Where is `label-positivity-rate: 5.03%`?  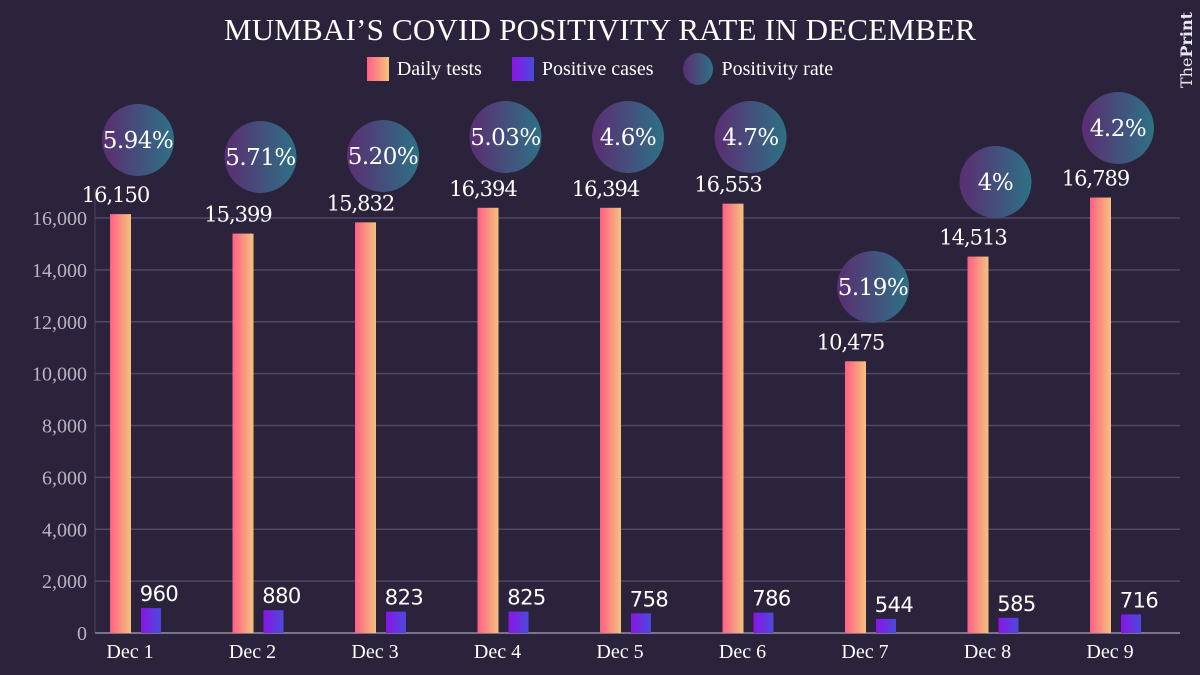 label-positivity-rate: 5.03% is located at coordinates (505, 138).